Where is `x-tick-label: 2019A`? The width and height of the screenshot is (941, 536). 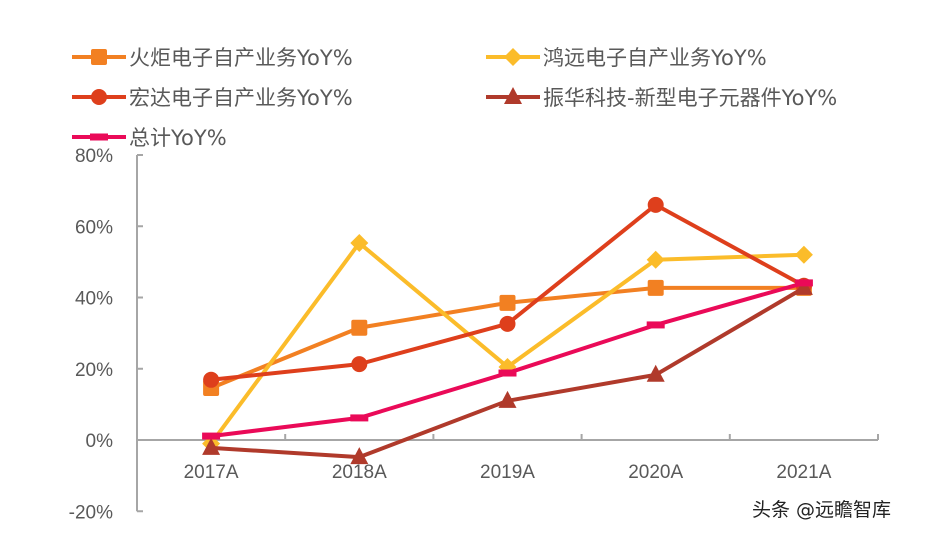
x-tick-label: 2019A is located at coordinates (507, 472).